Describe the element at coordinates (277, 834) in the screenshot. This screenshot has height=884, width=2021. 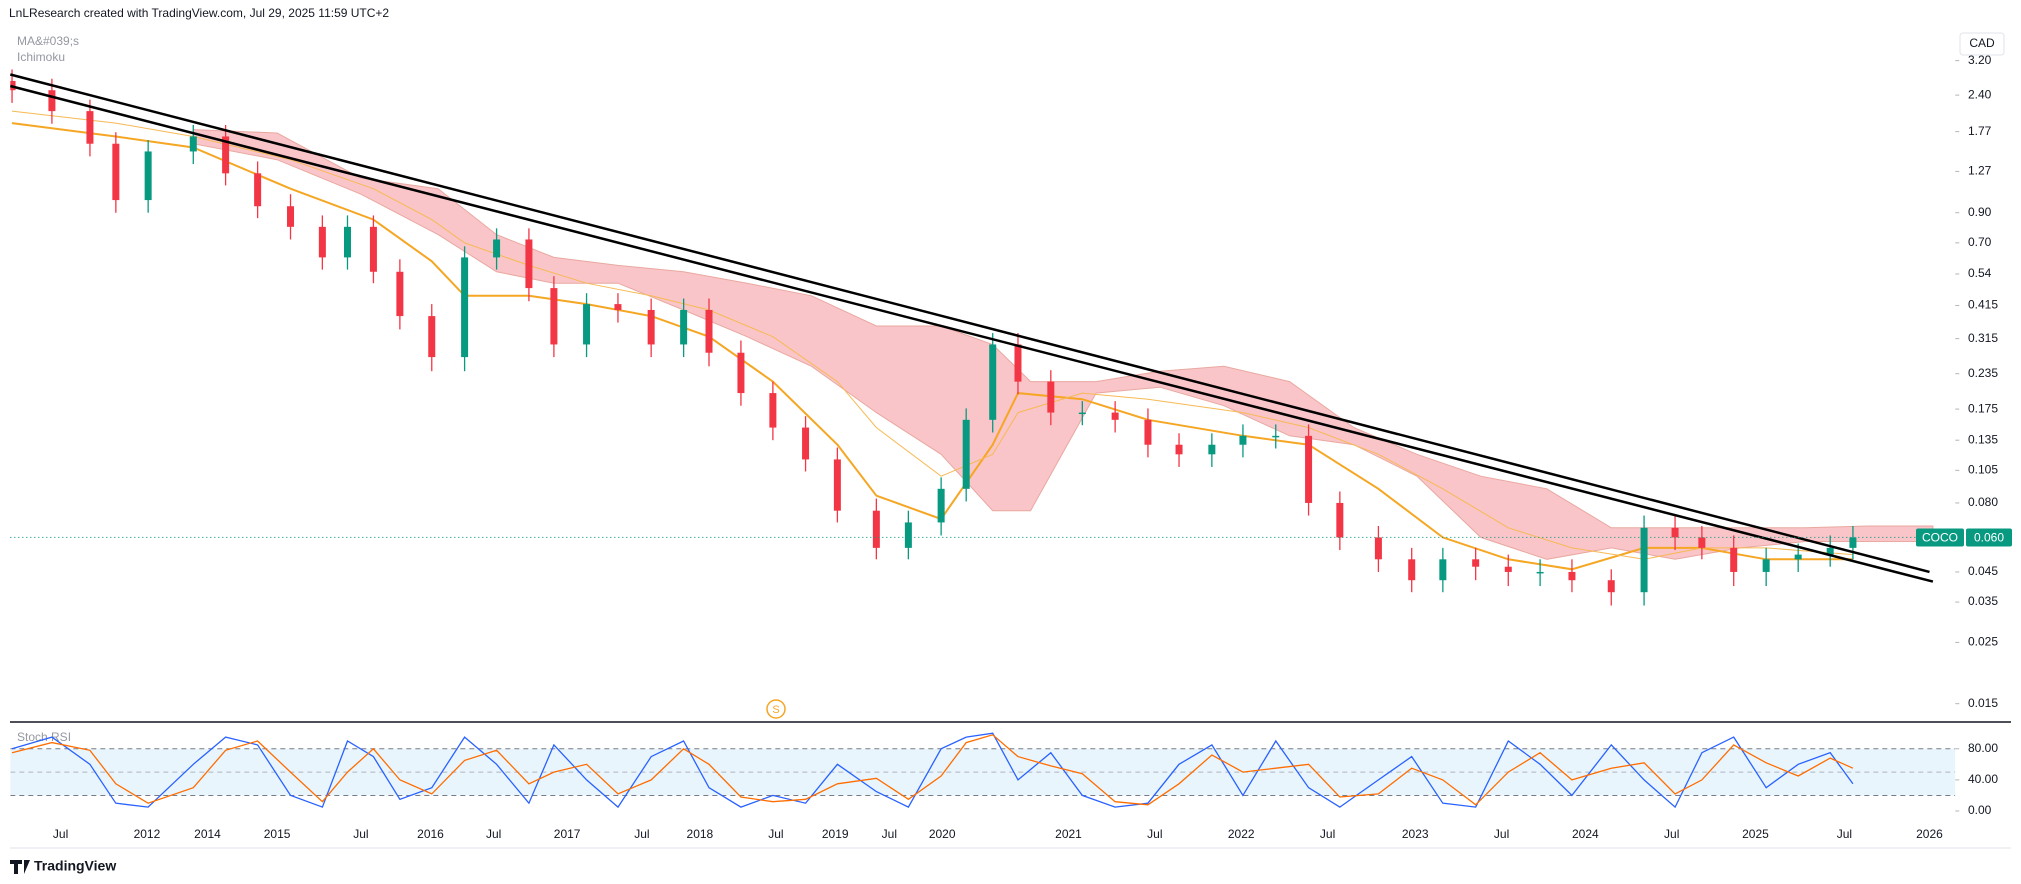
I see `x-tick-label: 2015` at that location.